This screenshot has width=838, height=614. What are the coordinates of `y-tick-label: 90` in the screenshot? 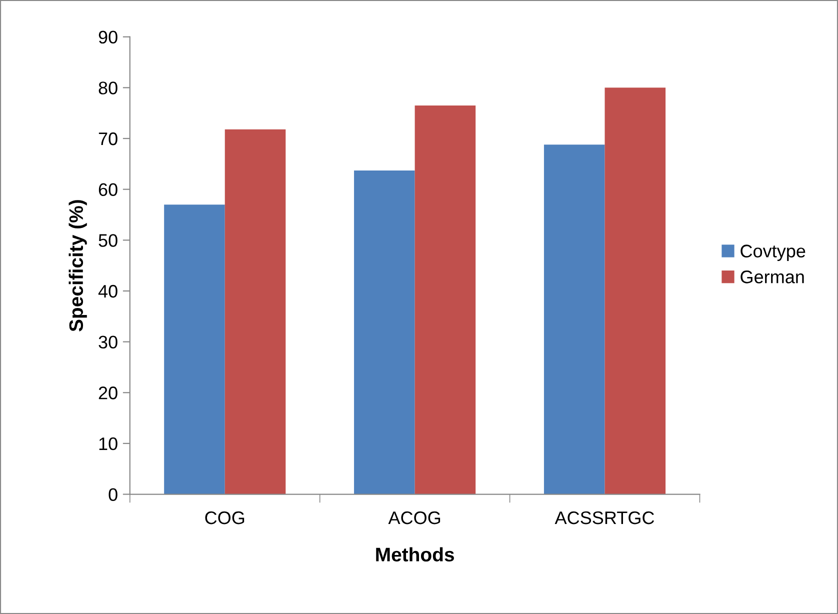 It's located at (108, 37).